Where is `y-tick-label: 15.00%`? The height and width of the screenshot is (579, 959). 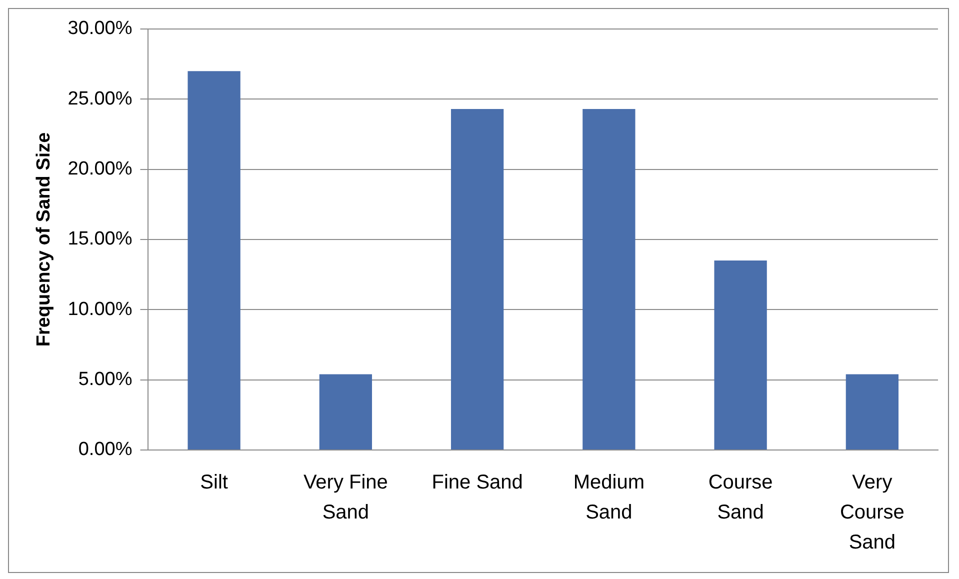 y-tick-label: 15.00% is located at coordinates (100, 239).